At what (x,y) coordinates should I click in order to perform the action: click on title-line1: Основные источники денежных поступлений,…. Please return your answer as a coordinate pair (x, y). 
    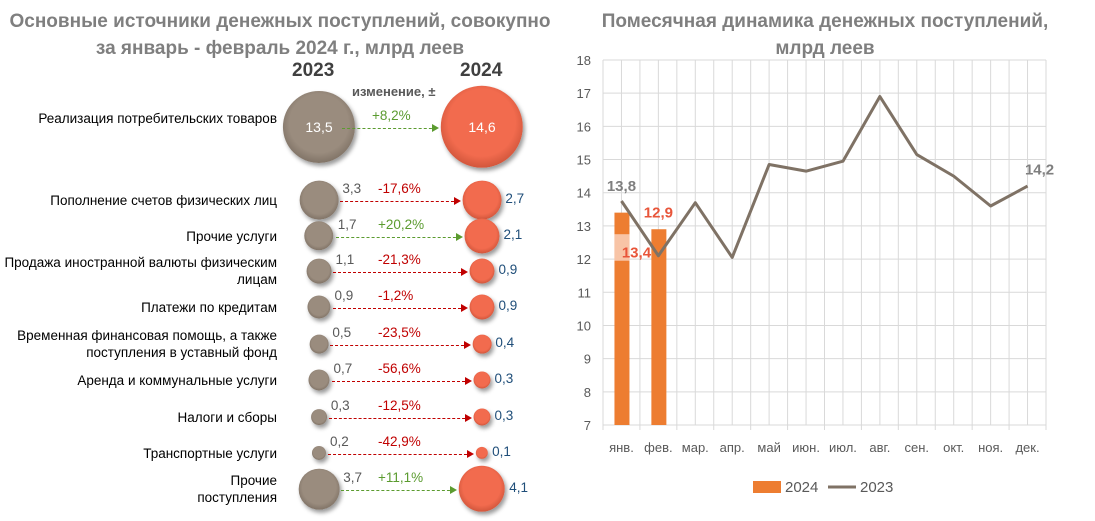
    Looking at the image, I should click on (280, 21).